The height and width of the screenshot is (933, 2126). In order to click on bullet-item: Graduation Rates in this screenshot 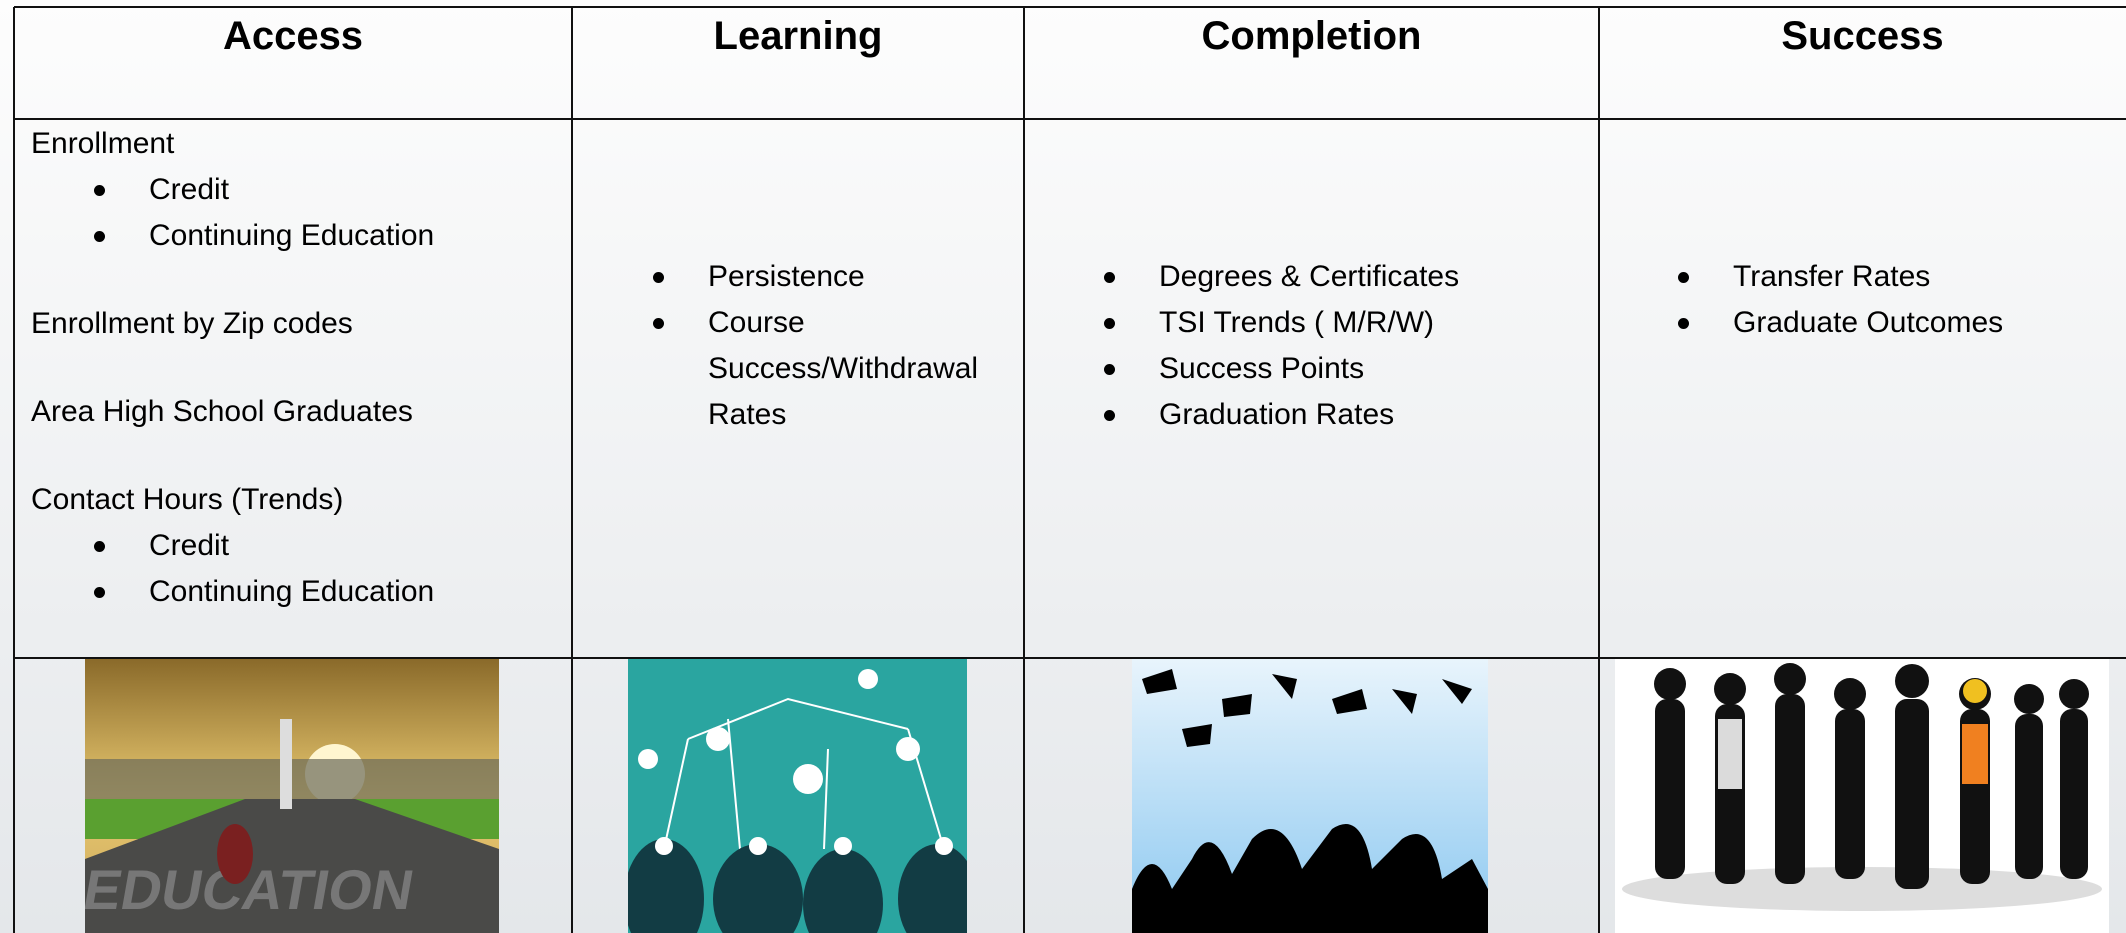, I will do `click(1341, 415)`.